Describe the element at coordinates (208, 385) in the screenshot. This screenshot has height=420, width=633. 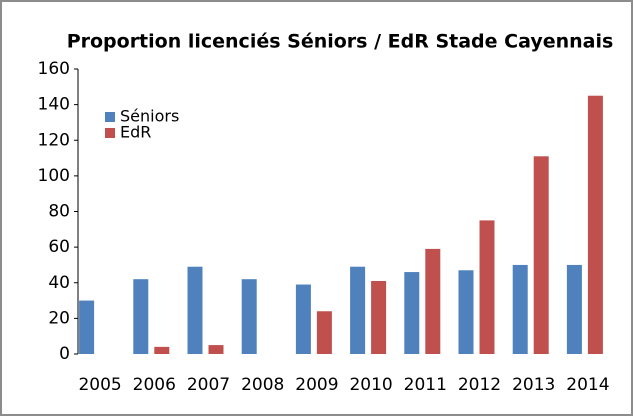
I see `x-tick-label: 2007` at that location.